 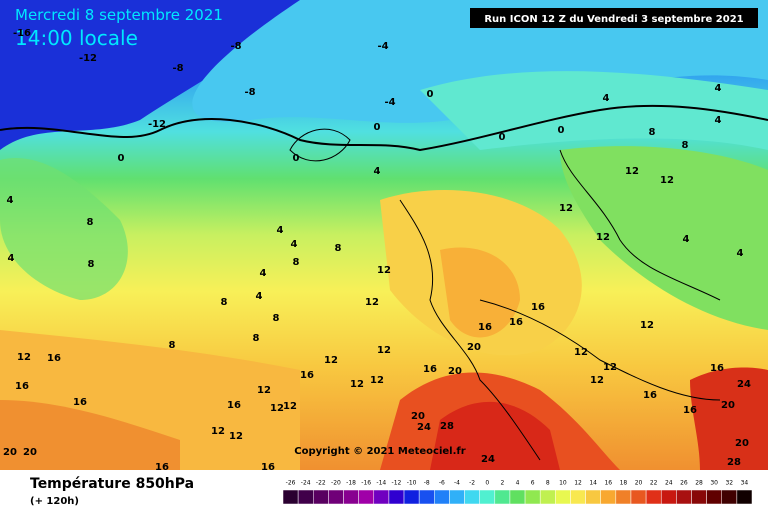 What do you see at coordinates (447, 426) in the screenshot?
I see `contour-label: 28` at bounding box center [447, 426].